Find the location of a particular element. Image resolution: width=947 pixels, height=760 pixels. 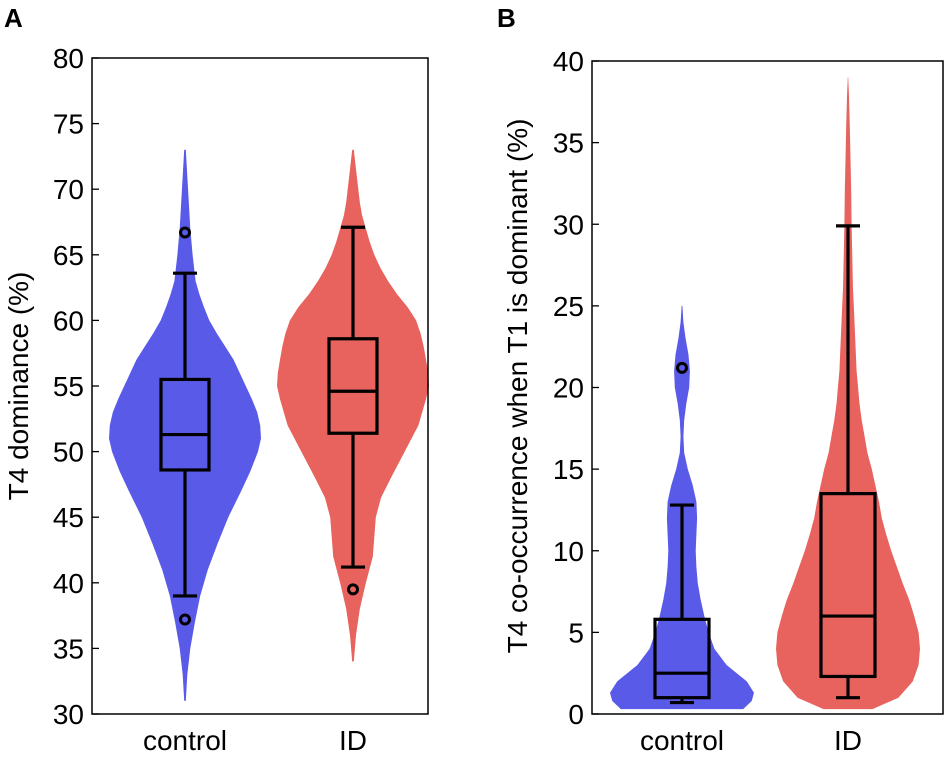

panel-b-xlabel-id: ID is located at coordinates (848, 740).